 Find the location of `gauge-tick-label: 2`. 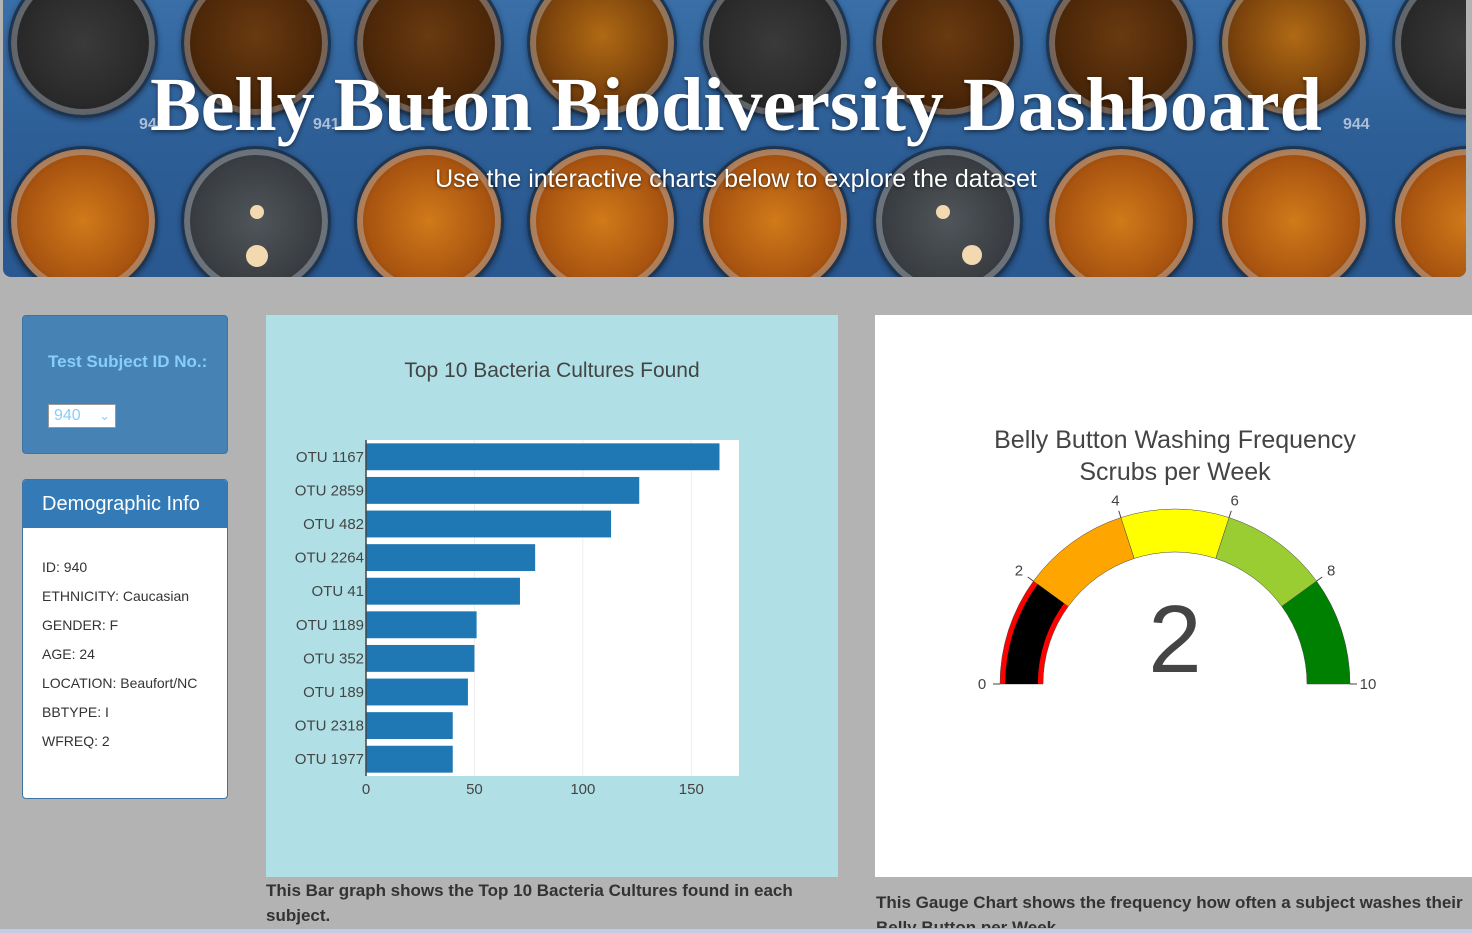

gauge-tick-label: 2 is located at coordinates (1019, 571).